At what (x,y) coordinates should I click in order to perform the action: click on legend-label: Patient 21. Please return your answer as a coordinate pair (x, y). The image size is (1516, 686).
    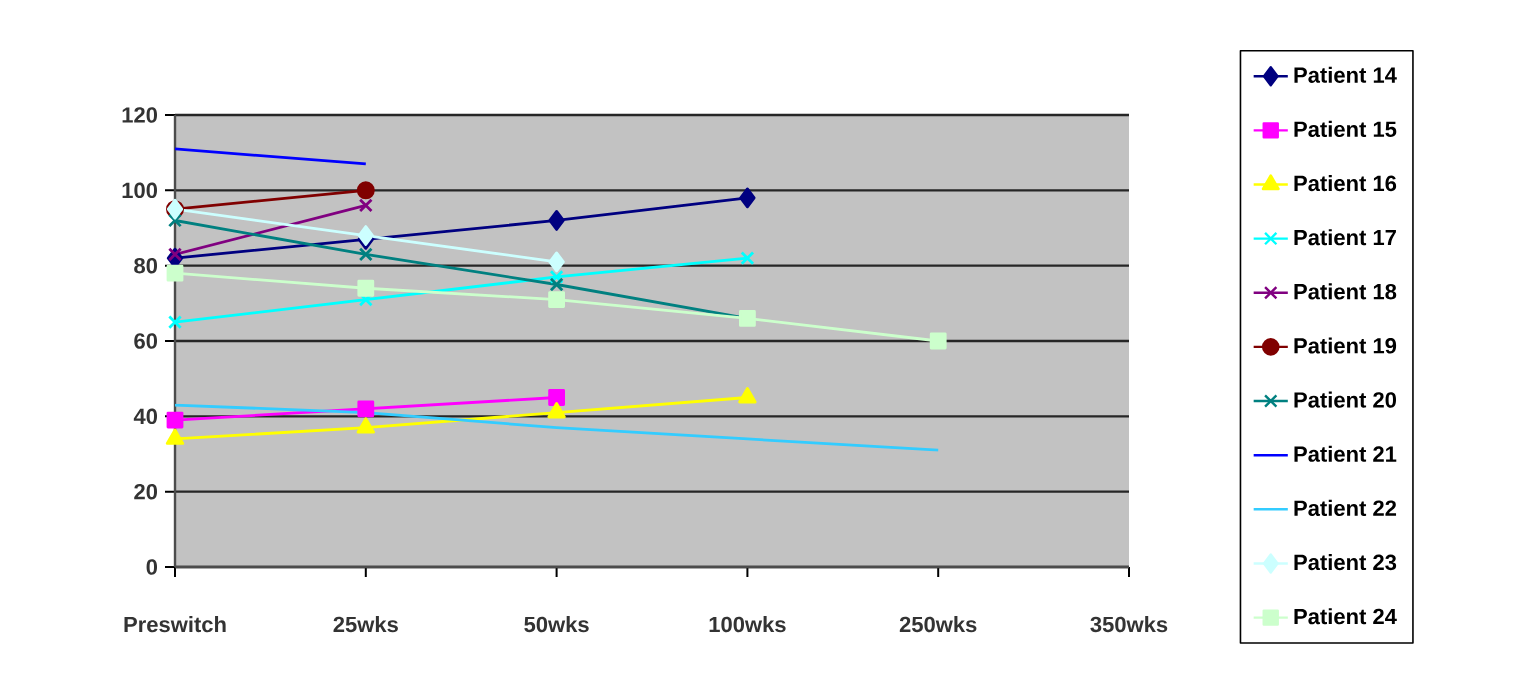
    Looking at the image, I should click on (1345, 453).